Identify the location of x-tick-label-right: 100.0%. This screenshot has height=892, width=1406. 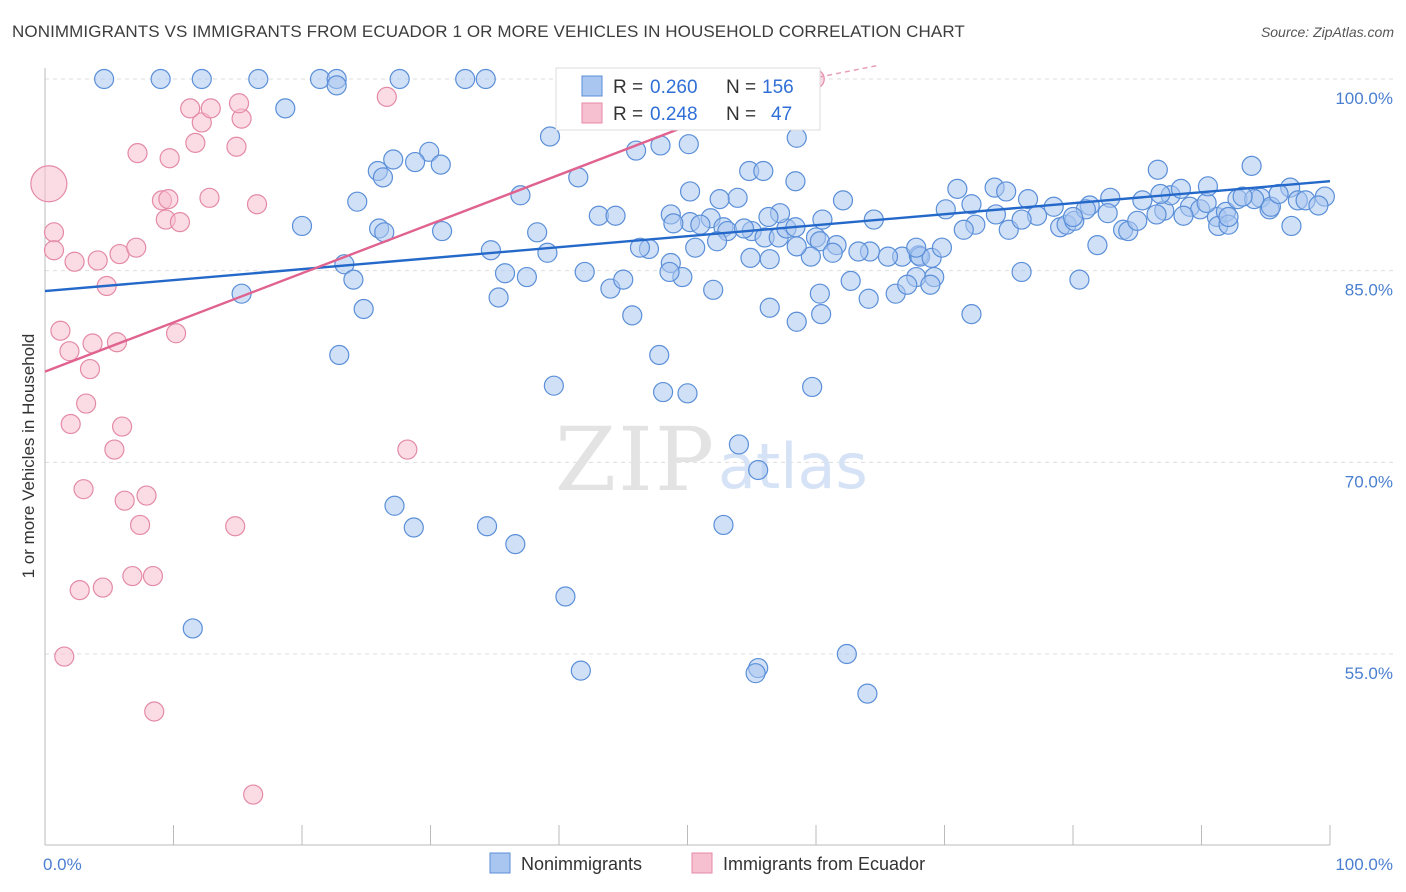
(1364, 864).